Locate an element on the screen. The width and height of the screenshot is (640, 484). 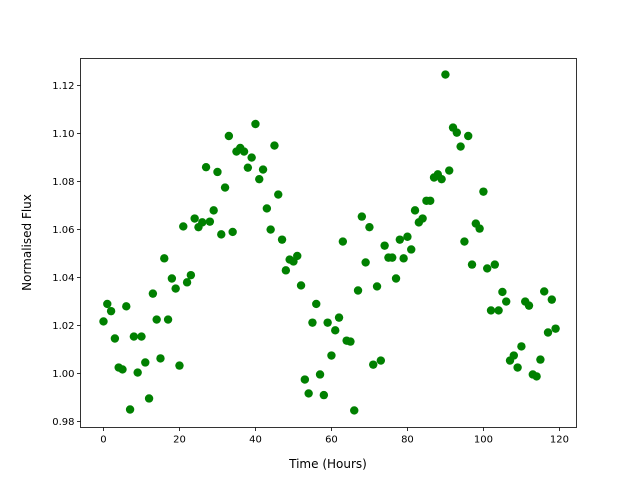
x-tick-label: 20 is located at coordinates (179, 440).